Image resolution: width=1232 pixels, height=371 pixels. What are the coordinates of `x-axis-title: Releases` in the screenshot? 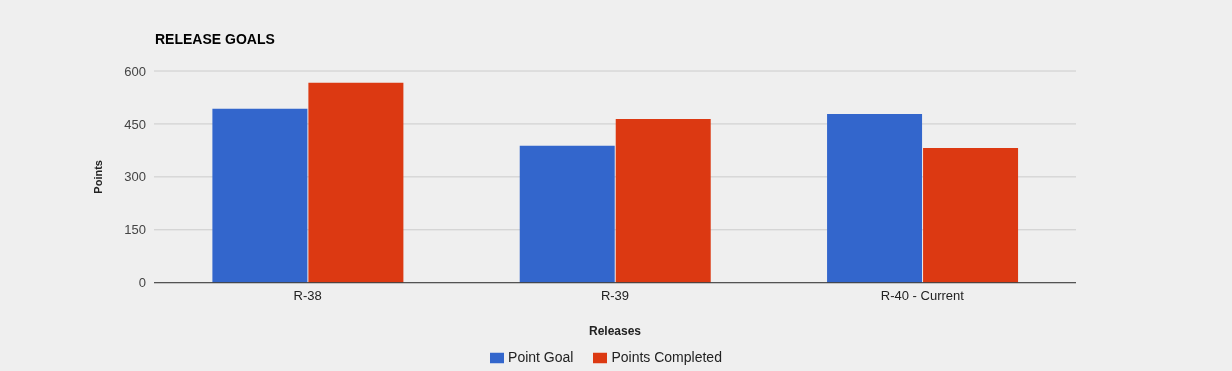 It's located at (615, 331).